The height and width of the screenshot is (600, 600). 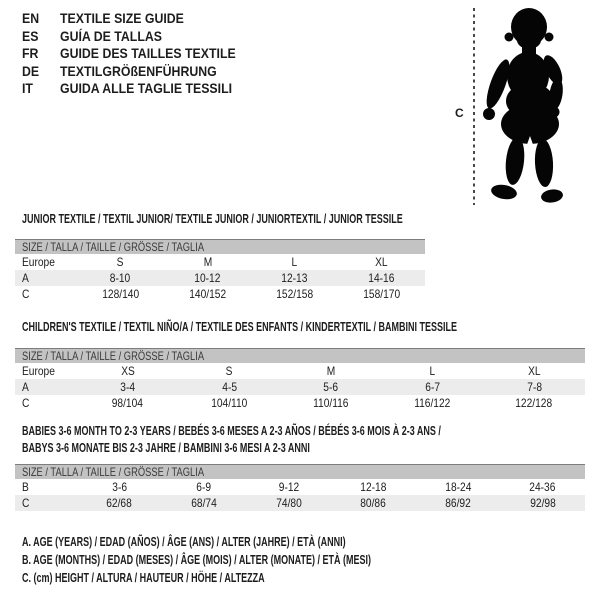 What do you see at coordinates (331, 403) in the screenshot?
I see `size-cell: 110/116` at bounding box center [331, 403].